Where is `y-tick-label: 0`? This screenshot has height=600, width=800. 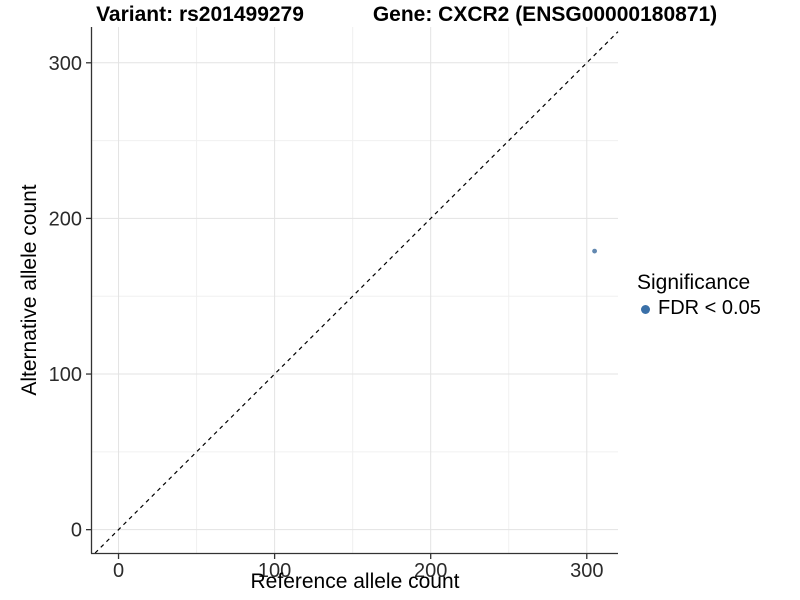 y-tick-label: 0 is located at coordinates (76, 531).